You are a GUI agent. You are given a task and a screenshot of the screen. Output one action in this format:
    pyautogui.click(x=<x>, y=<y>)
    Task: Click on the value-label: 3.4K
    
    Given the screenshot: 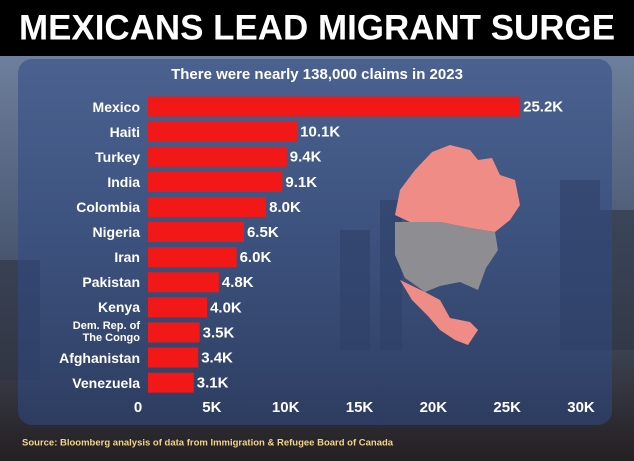 What is the action you would take?
    pyautogui.click(x=217, y=358)
    